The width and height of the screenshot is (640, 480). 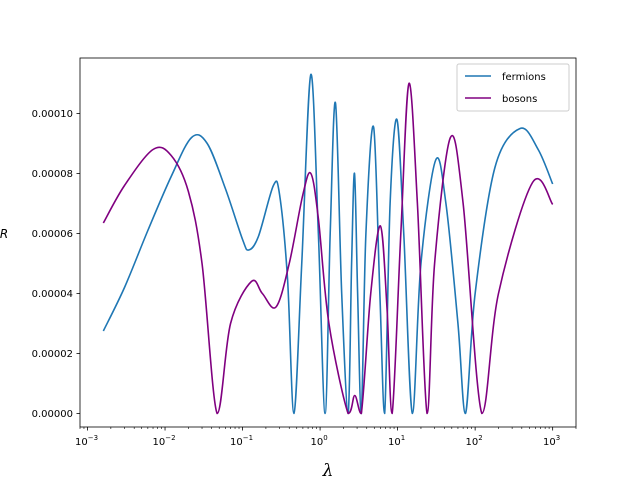 I want to click on y-tick-label: 0.00010, so click(x=52, y=114).